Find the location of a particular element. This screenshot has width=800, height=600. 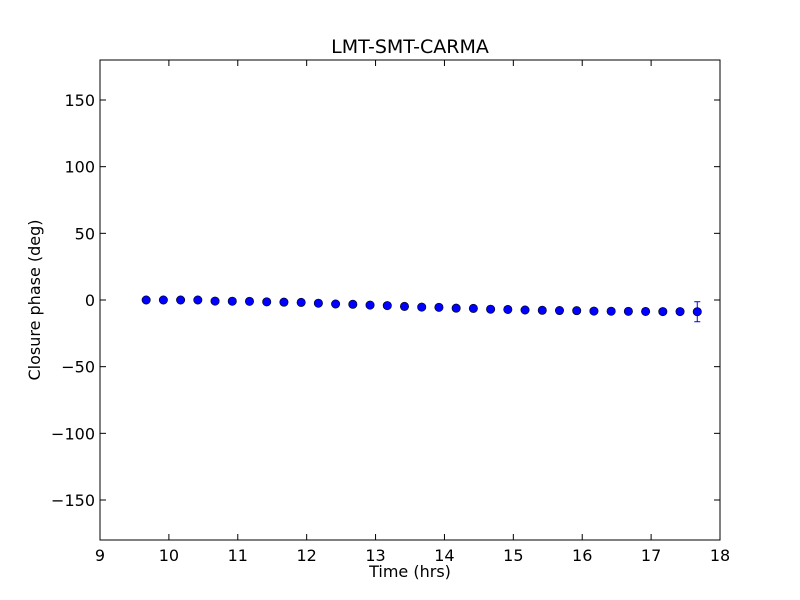

x-tick-label: 11 is located at coordinates (238, 555).